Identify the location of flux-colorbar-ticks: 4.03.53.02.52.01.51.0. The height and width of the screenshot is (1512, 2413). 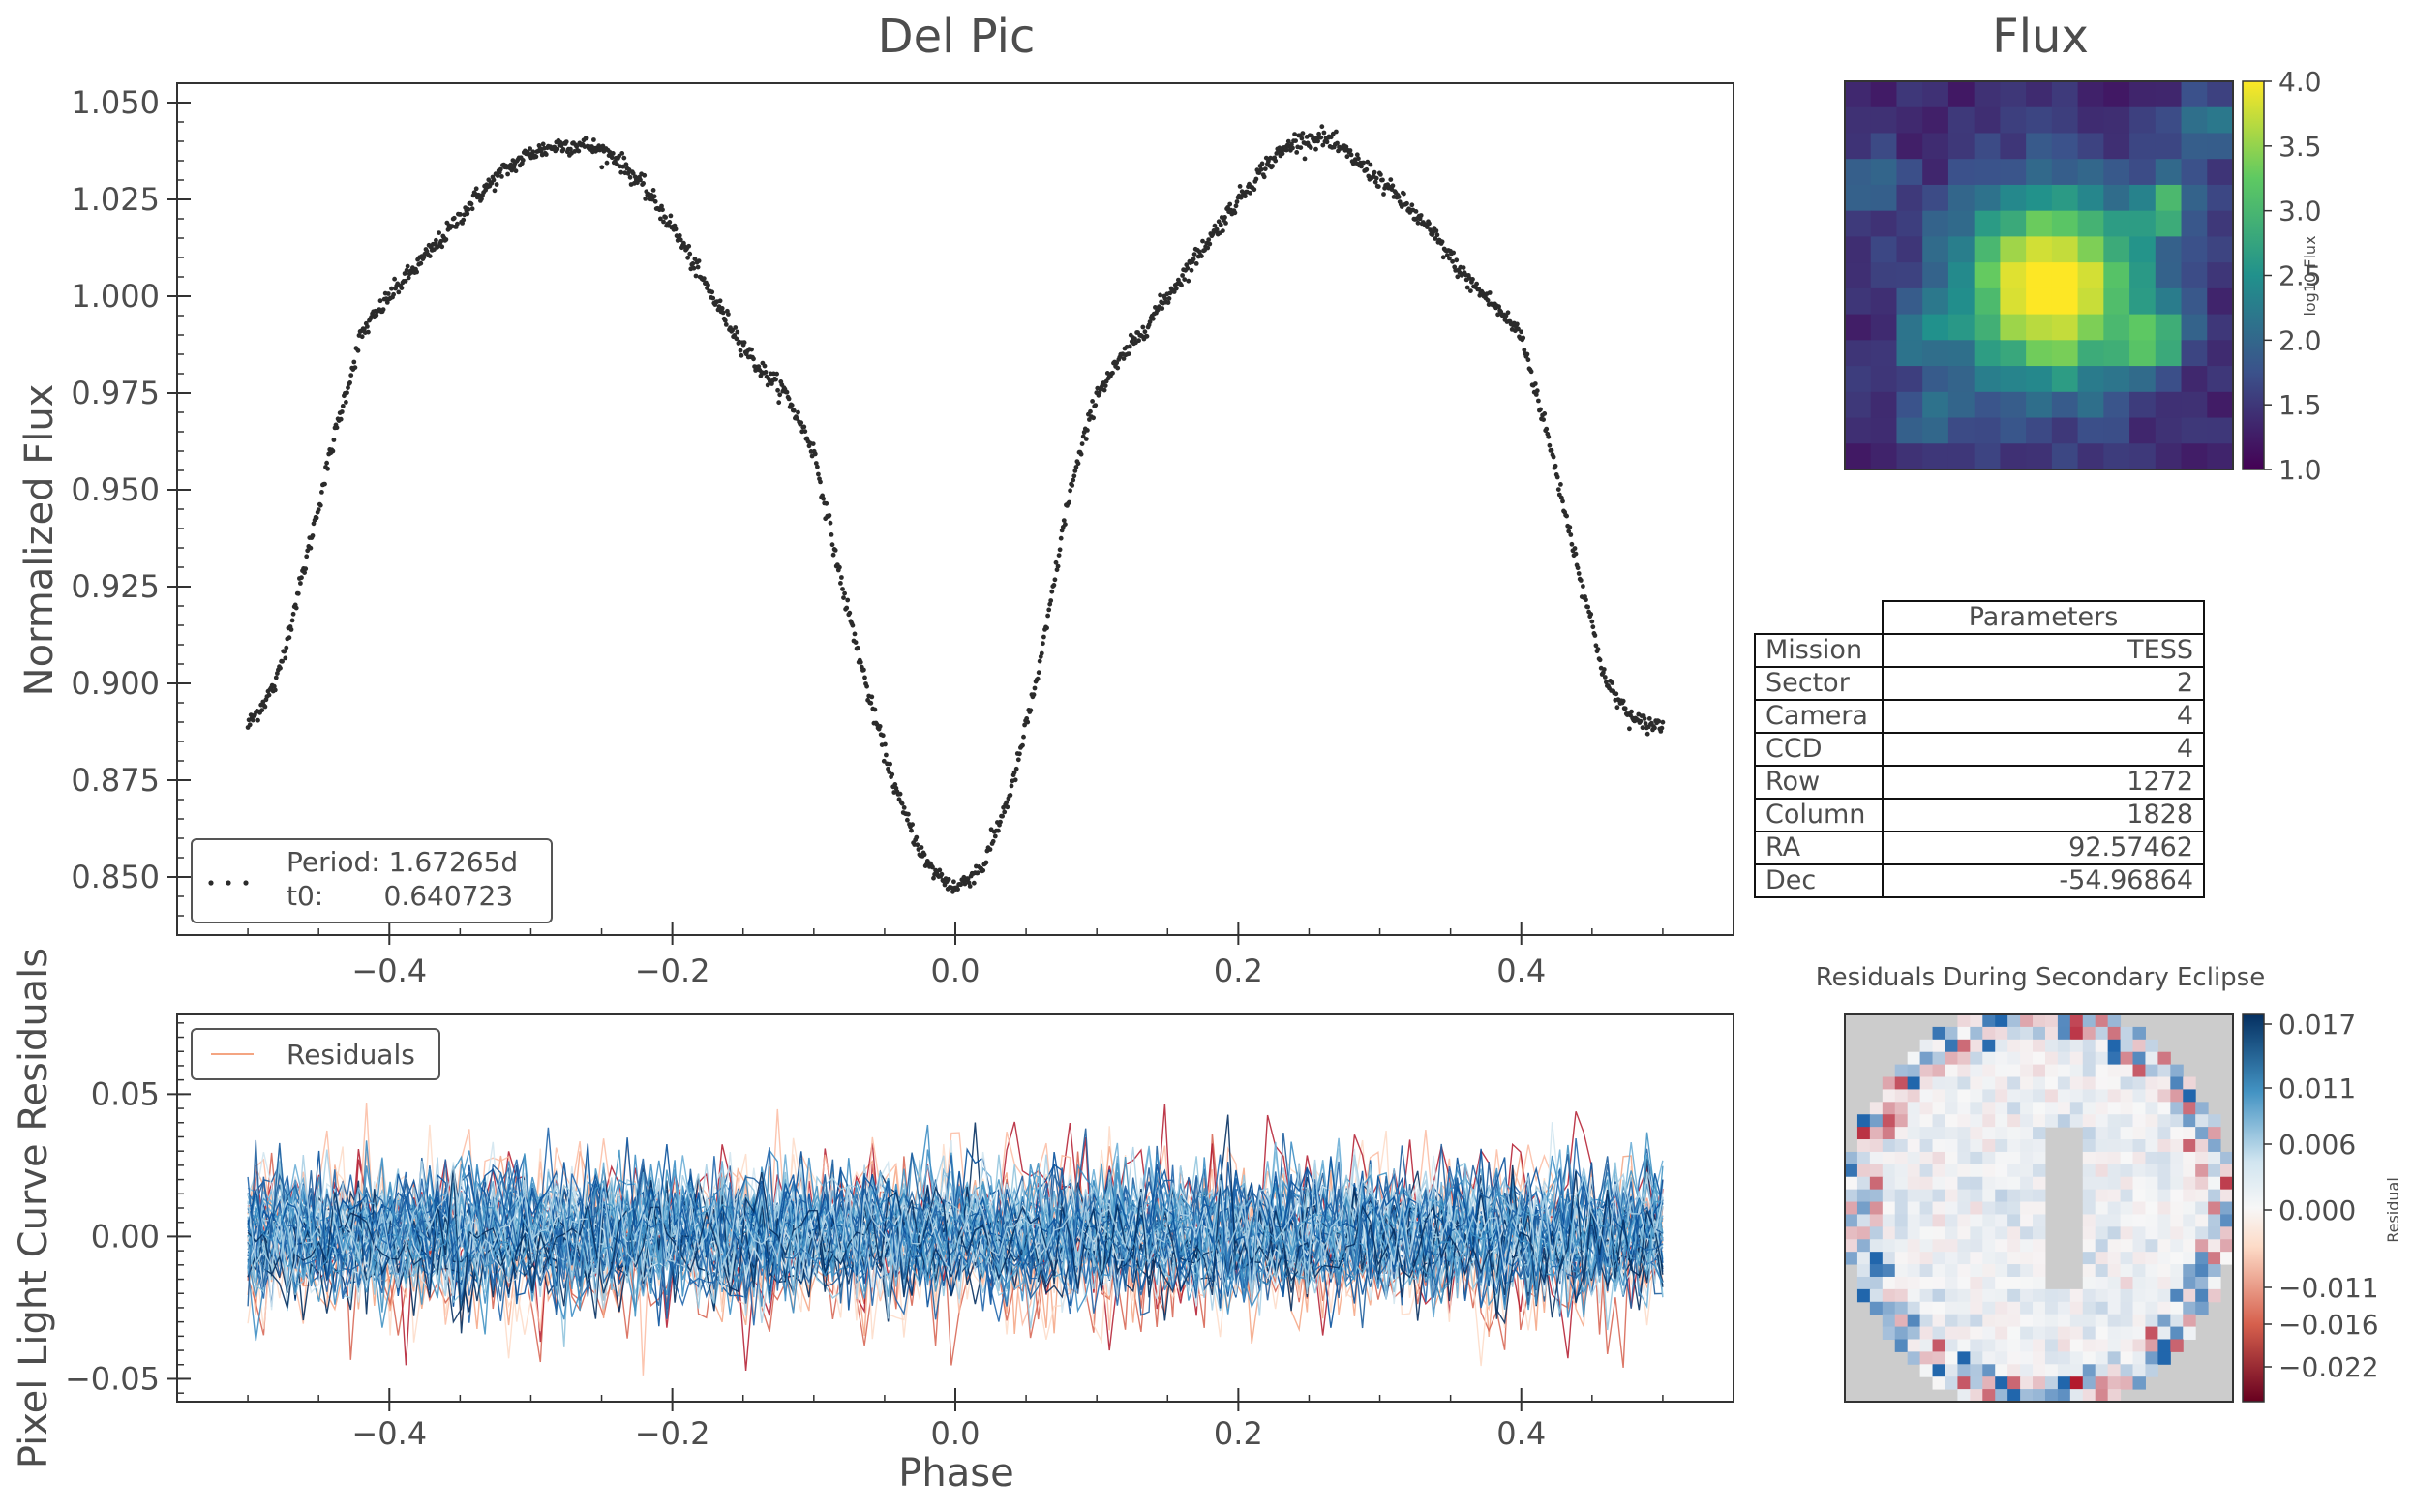
(2293, 276).